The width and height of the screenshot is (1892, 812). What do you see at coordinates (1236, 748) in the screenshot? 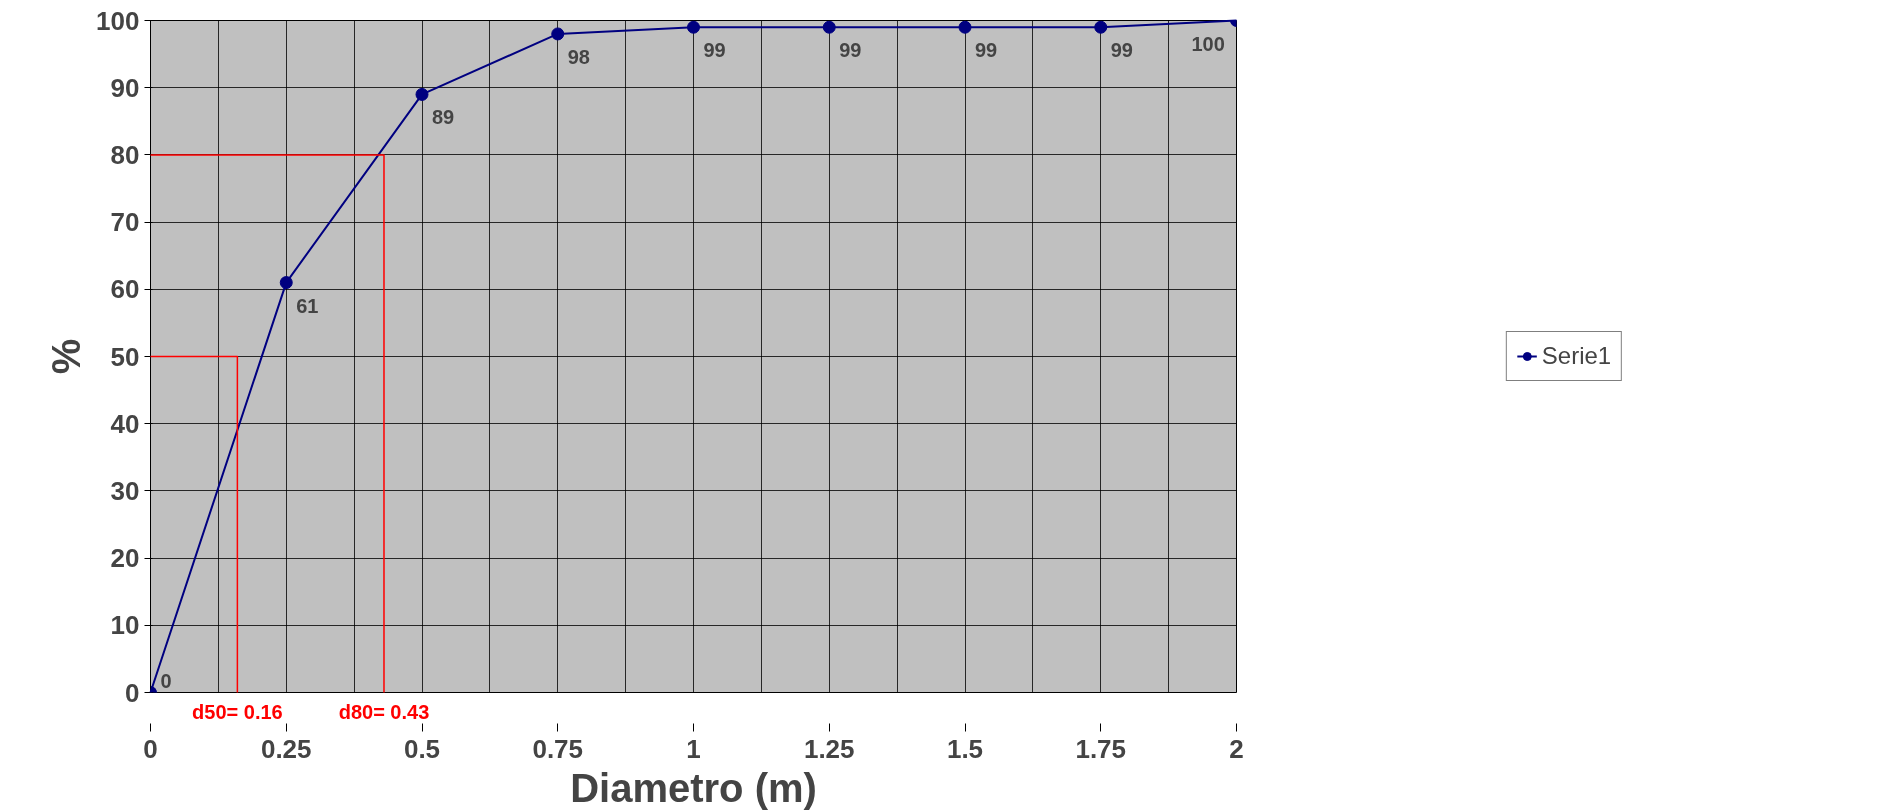
I see `x-tick-label: 2` at bounding box center [1236, 748].